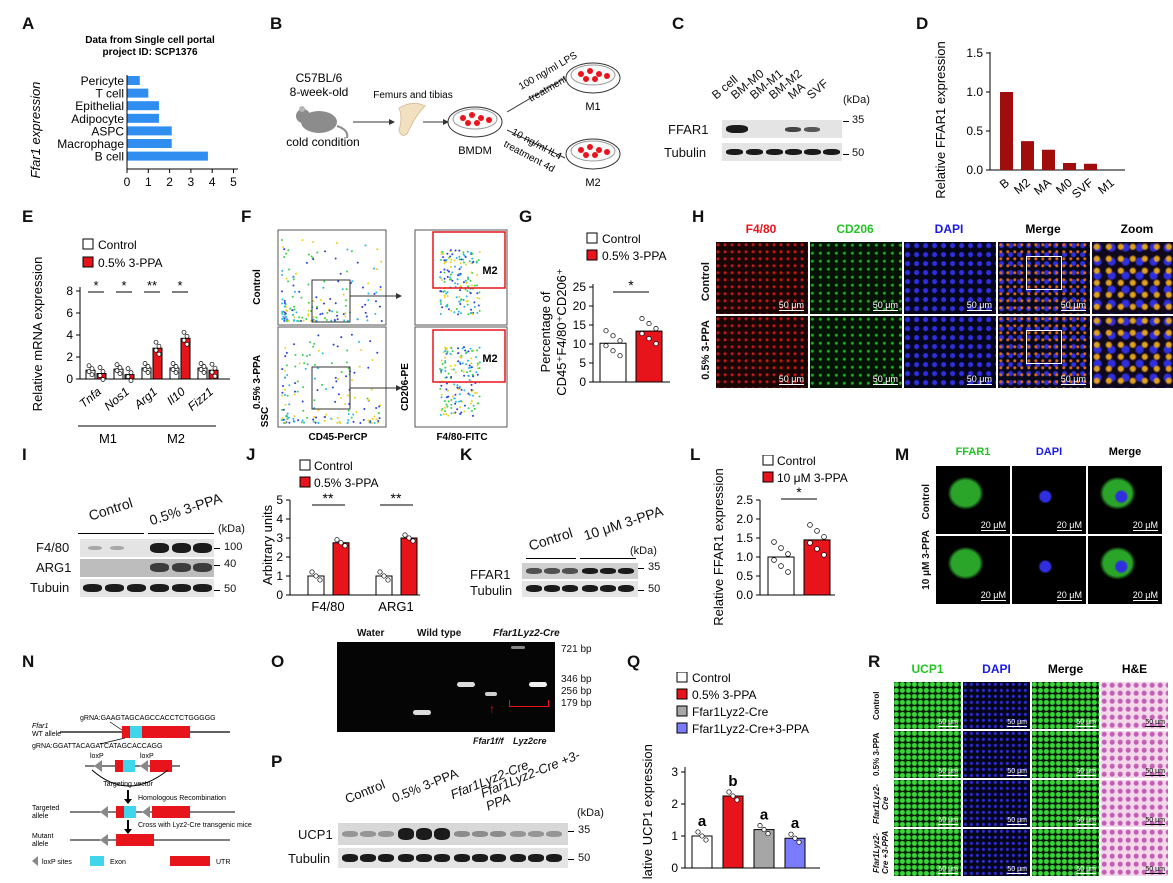  What do you see at coordinates (926, 560) in the screenshot?
I see `panel-m-row-ppa: 10 μM 3-PPA` at bounding box center [926, 560].